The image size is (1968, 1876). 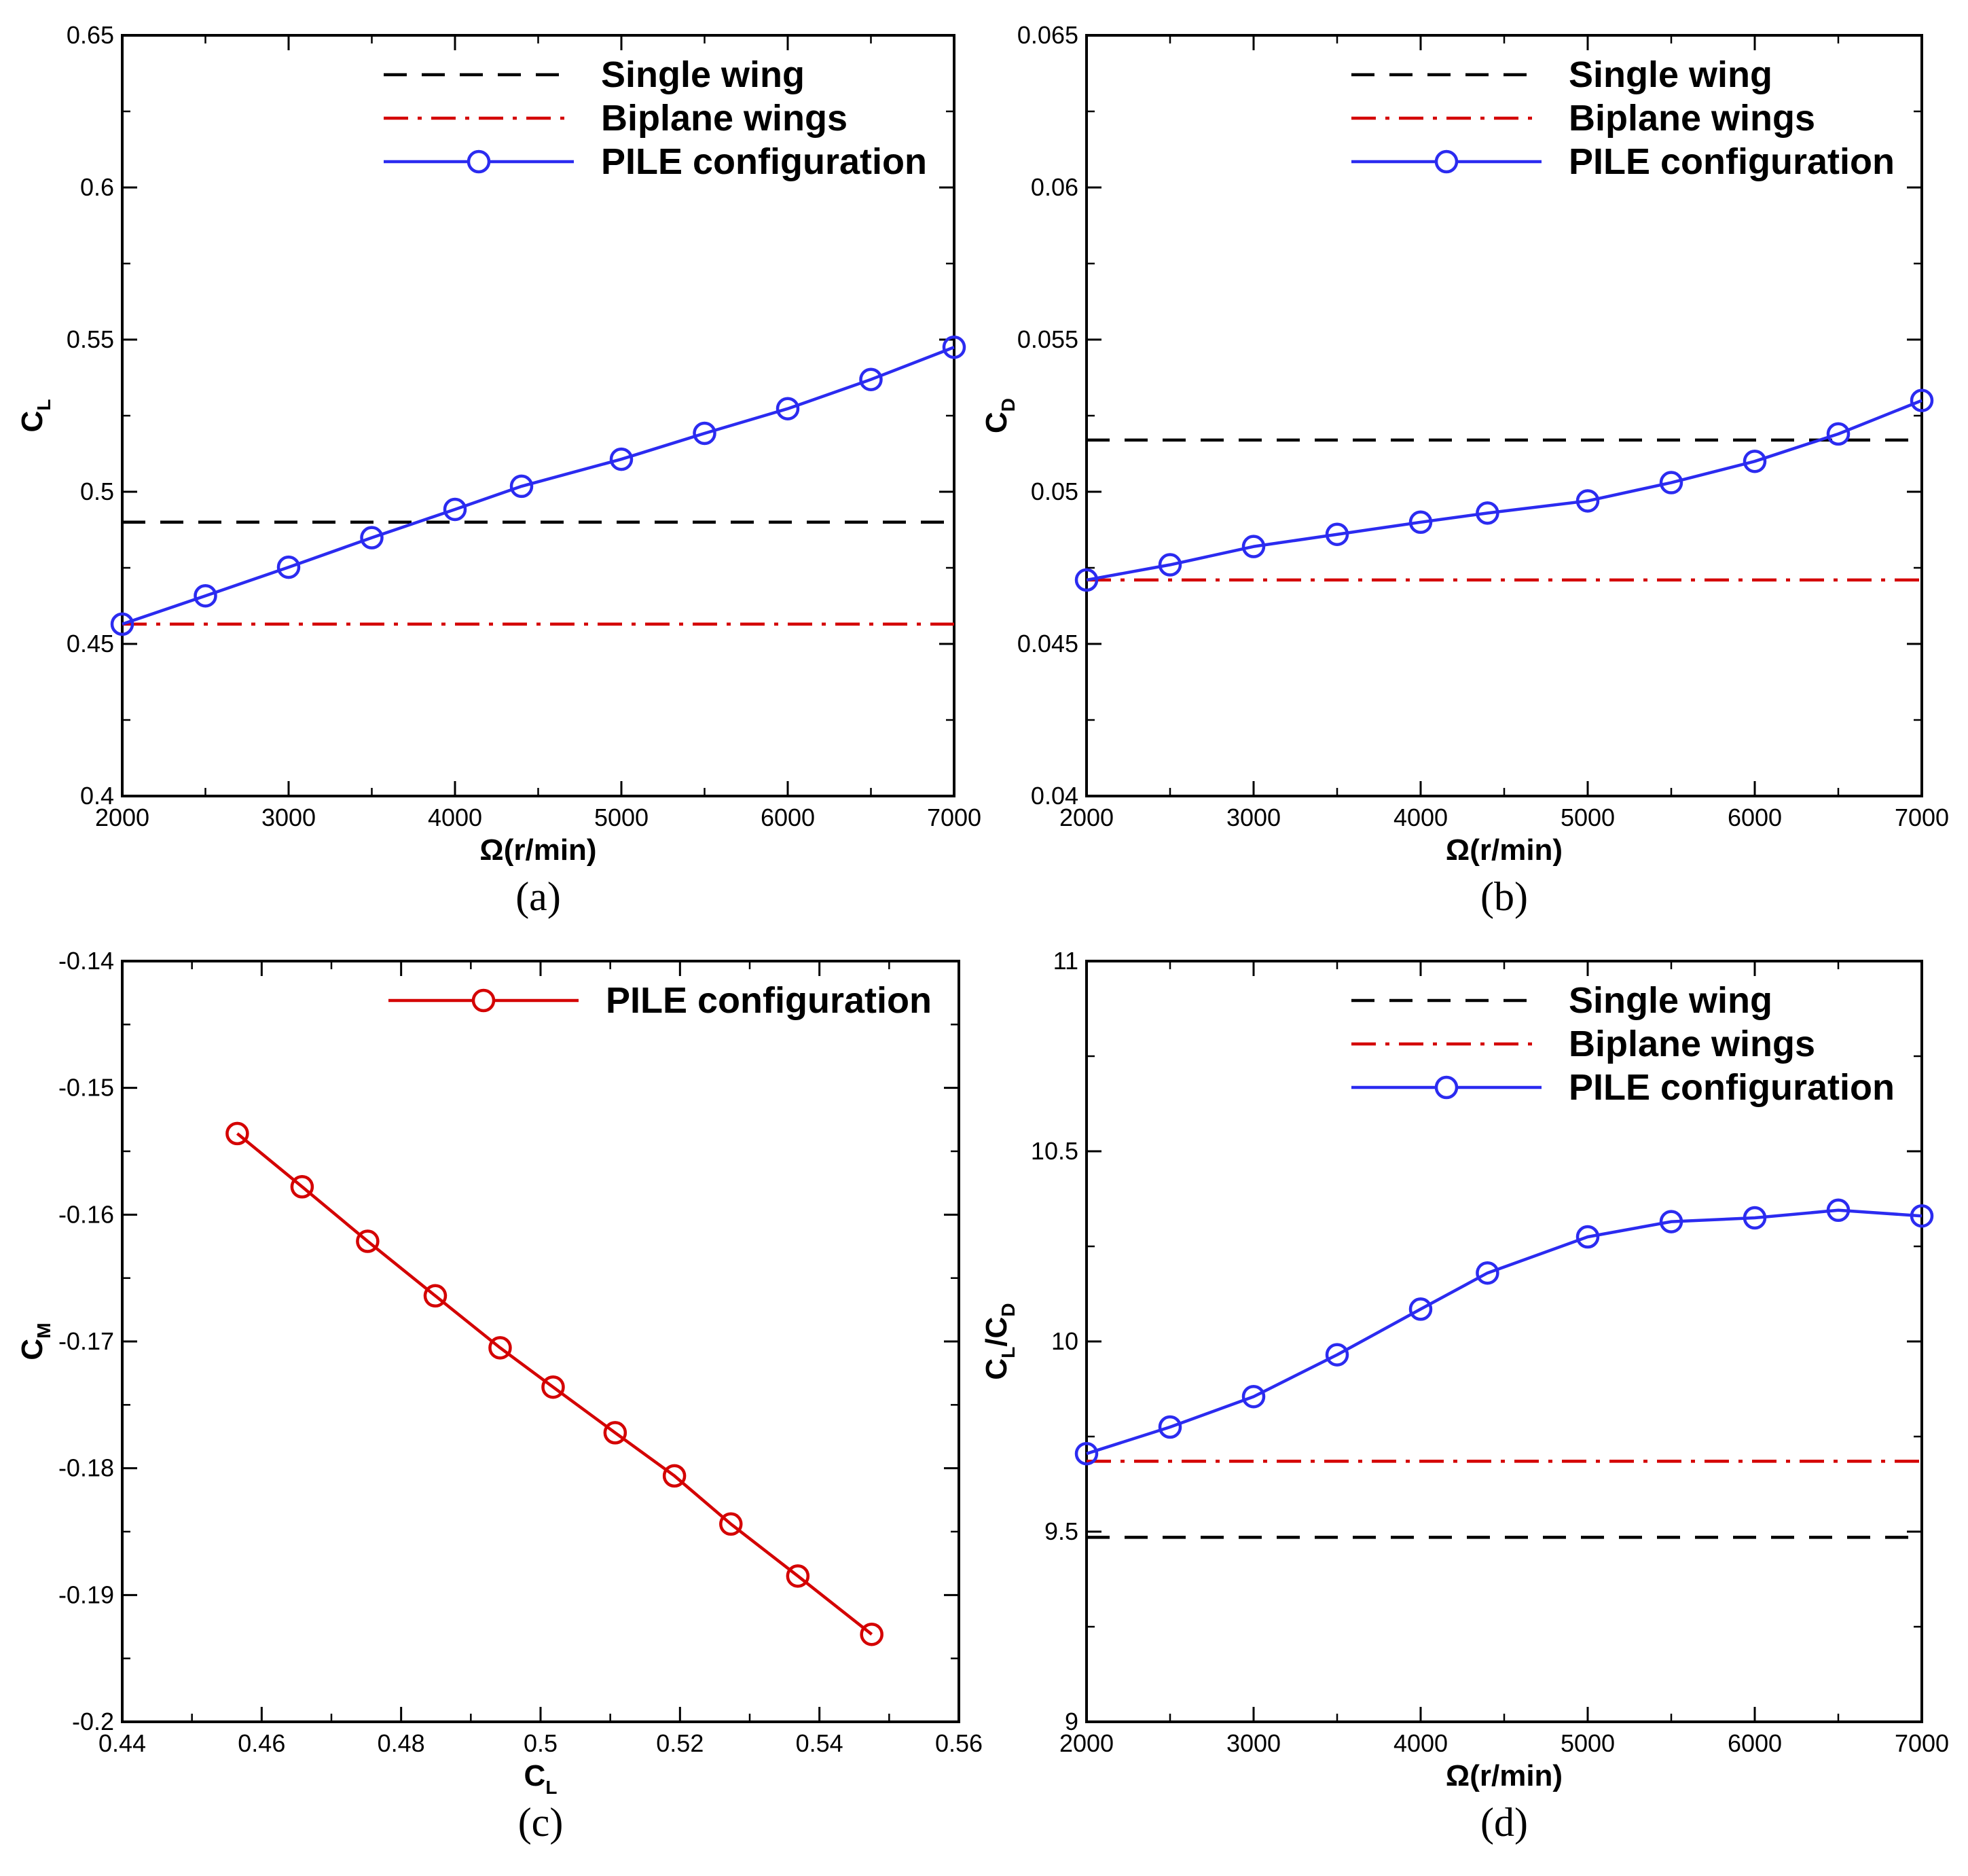 What do you see at coordinates (1504, 1822) in the screenshot?
I see `panel-caption: (d)` at bounding box center [1504, 1822].